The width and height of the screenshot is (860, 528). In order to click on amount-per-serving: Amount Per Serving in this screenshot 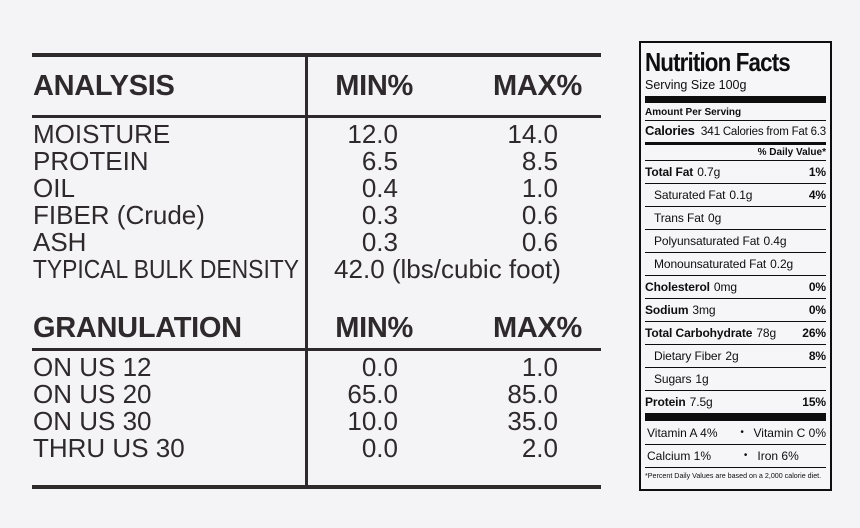, I will do `click(735, 113)`.